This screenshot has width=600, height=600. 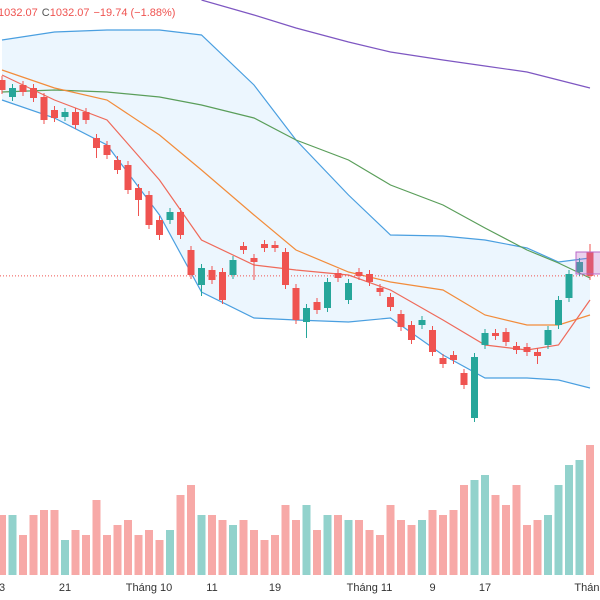 I want to click on highlight-box, so click(x=587, y=263).